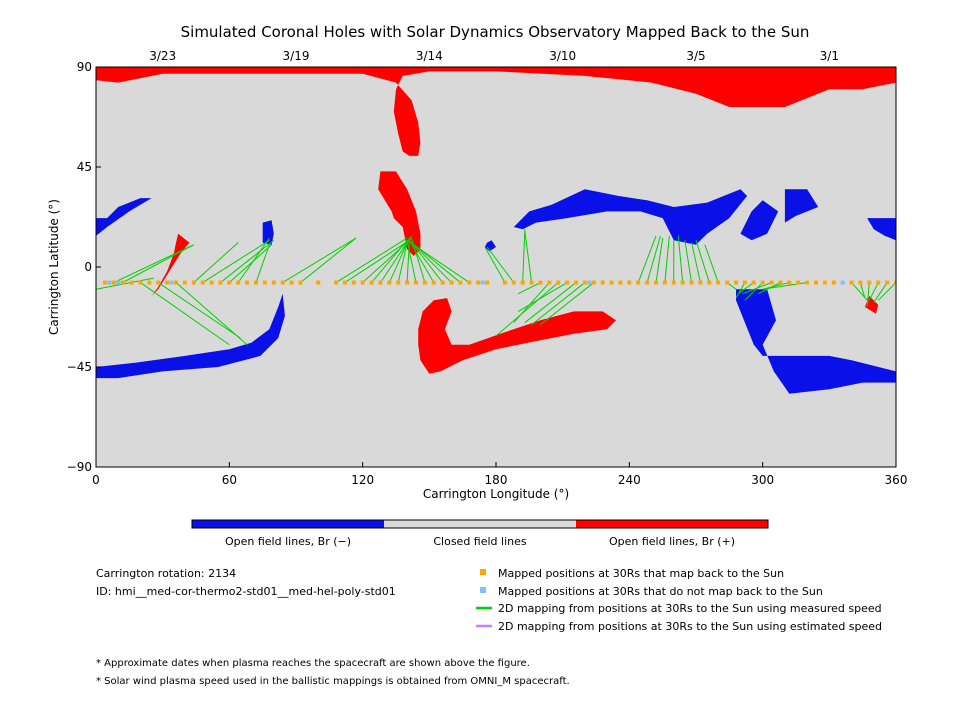 This screenshot has height=720, width=960. I want to click on colorbar-open-negative, so click(288, 524).